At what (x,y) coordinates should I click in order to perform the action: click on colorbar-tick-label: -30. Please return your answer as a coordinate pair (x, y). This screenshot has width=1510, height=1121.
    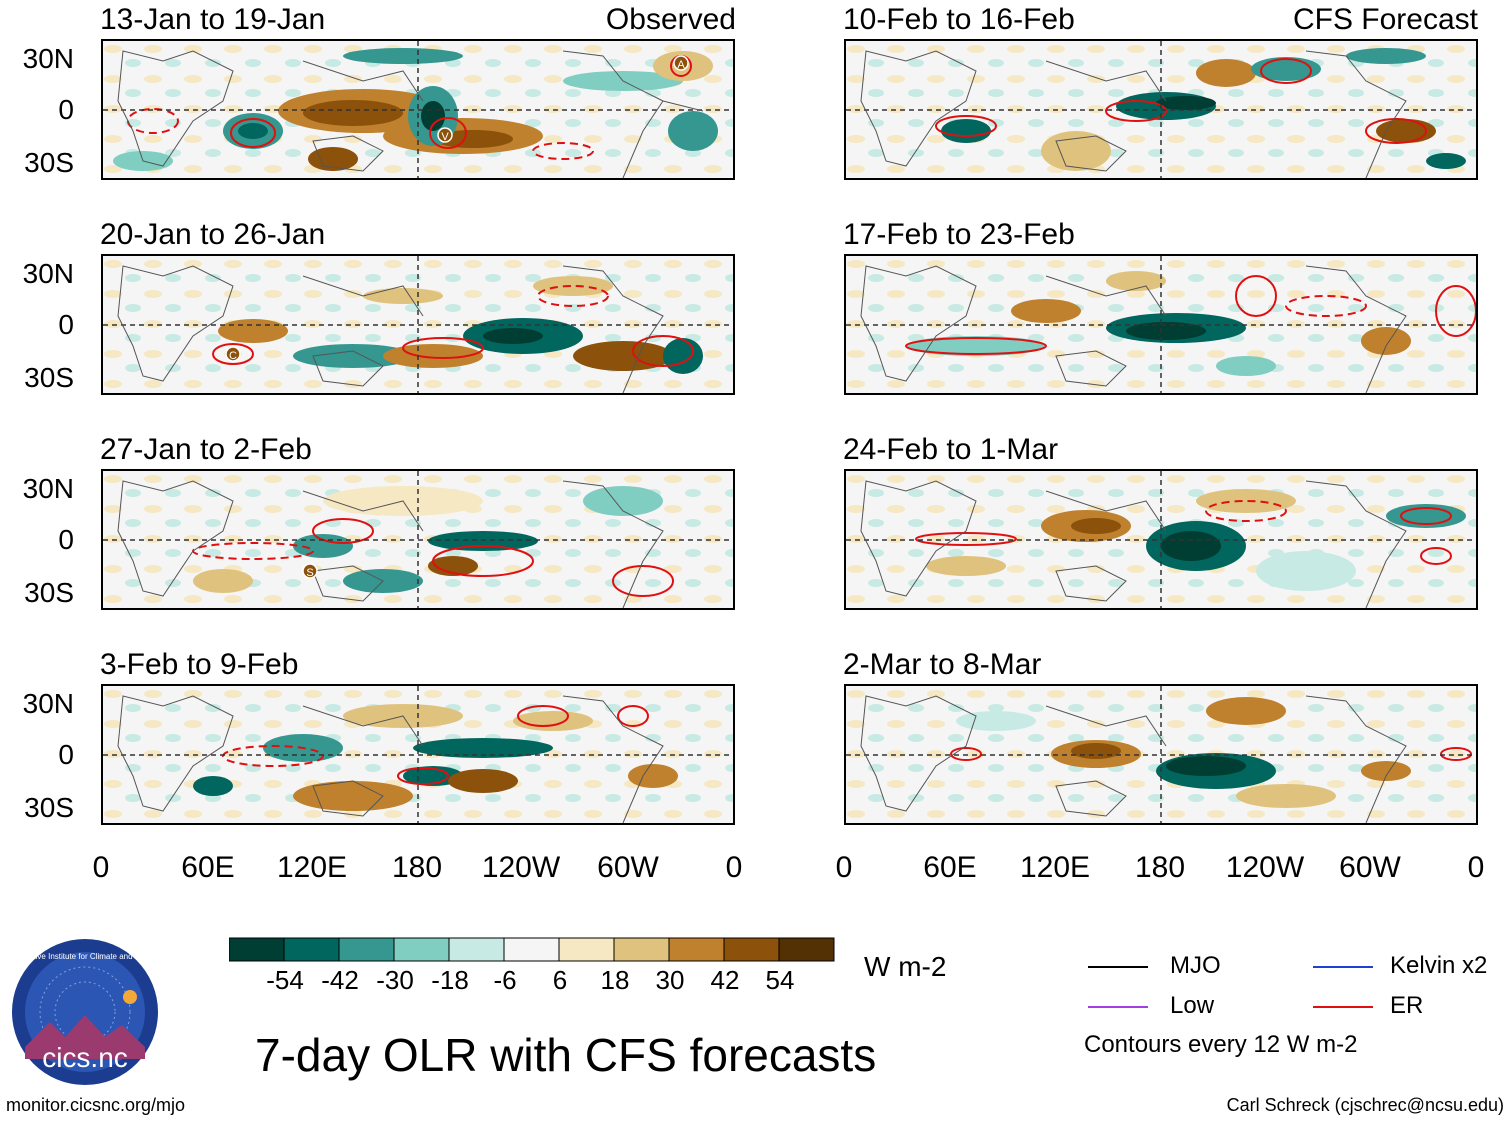
    Looking at the image, I should click on (395, 980).